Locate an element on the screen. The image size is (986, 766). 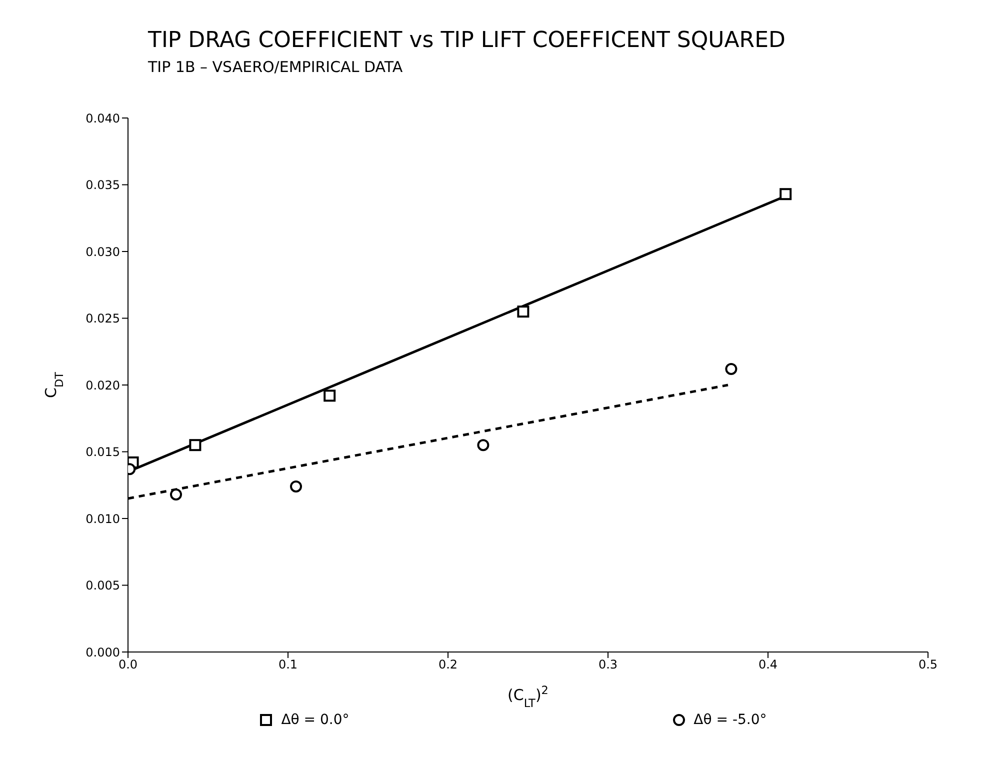
y-tick-label: 0.015 is located at coordinates (103, 452).